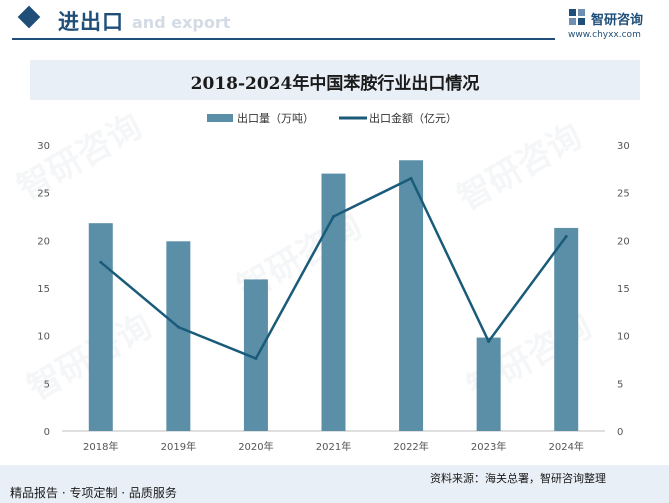 Image resolution: width=669 pixels, height=503 pixels. What do you see at coordinates (43, 241) in the screenshot?
I see `y-left-tick-label: 20` at bounding box center [43, 241].